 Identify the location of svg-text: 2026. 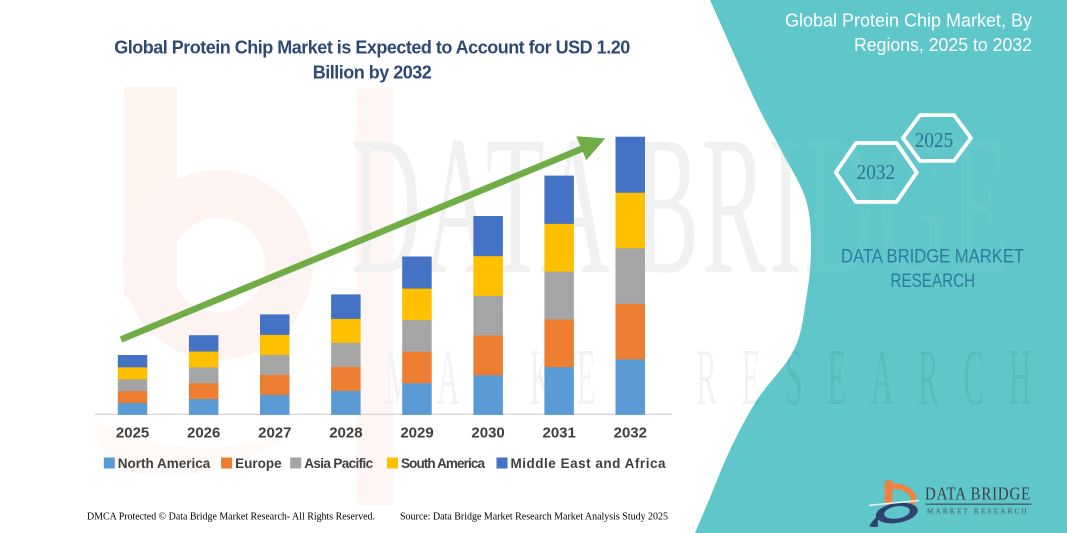
(203, 433).